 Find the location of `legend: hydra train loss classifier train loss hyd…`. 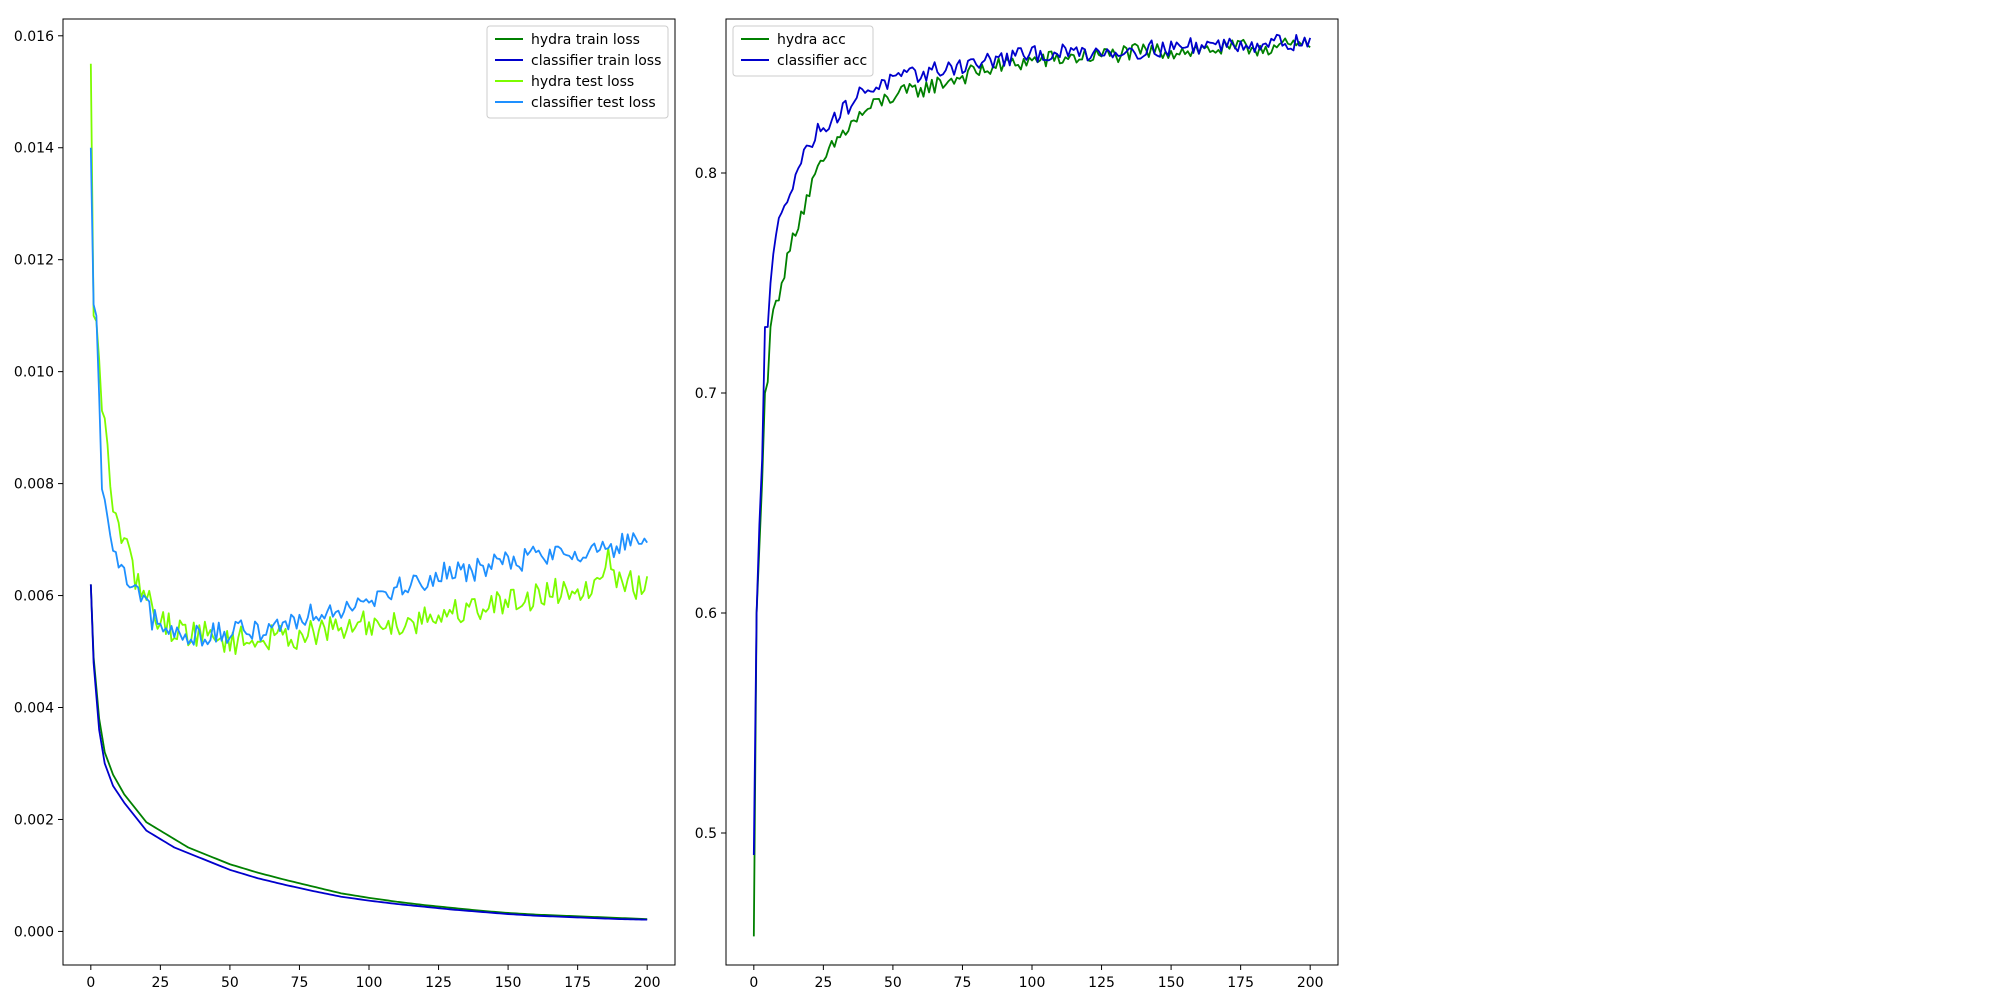

legend: hydra train loss classifier train loss hyd… is located at coordinates (577, 72).